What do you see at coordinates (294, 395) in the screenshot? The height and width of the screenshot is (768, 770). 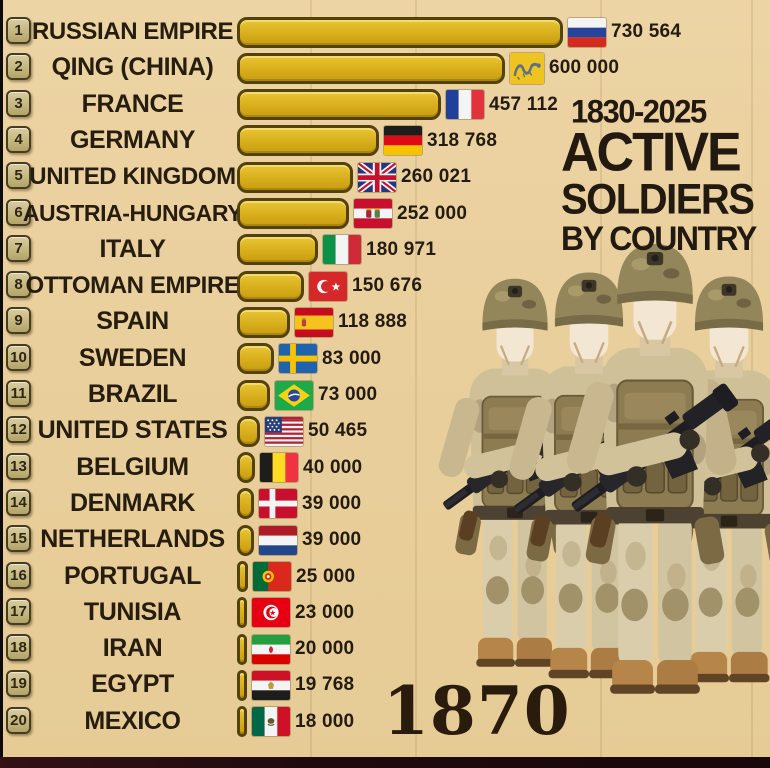 I see `flag-brazil-icon` at bounding box center [294, 395].